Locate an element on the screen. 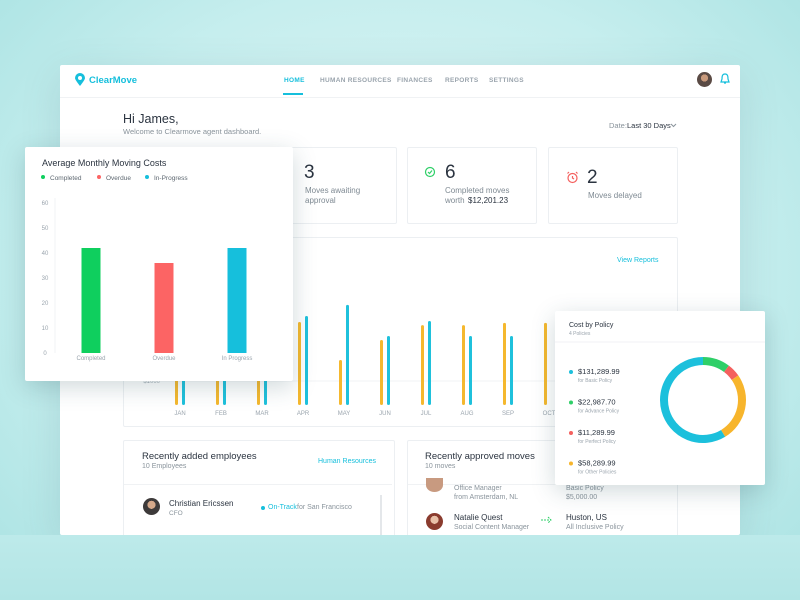 This screenshot has height=600, width=800. move-role: Social Content Manager is located at coordinates (492, 527).